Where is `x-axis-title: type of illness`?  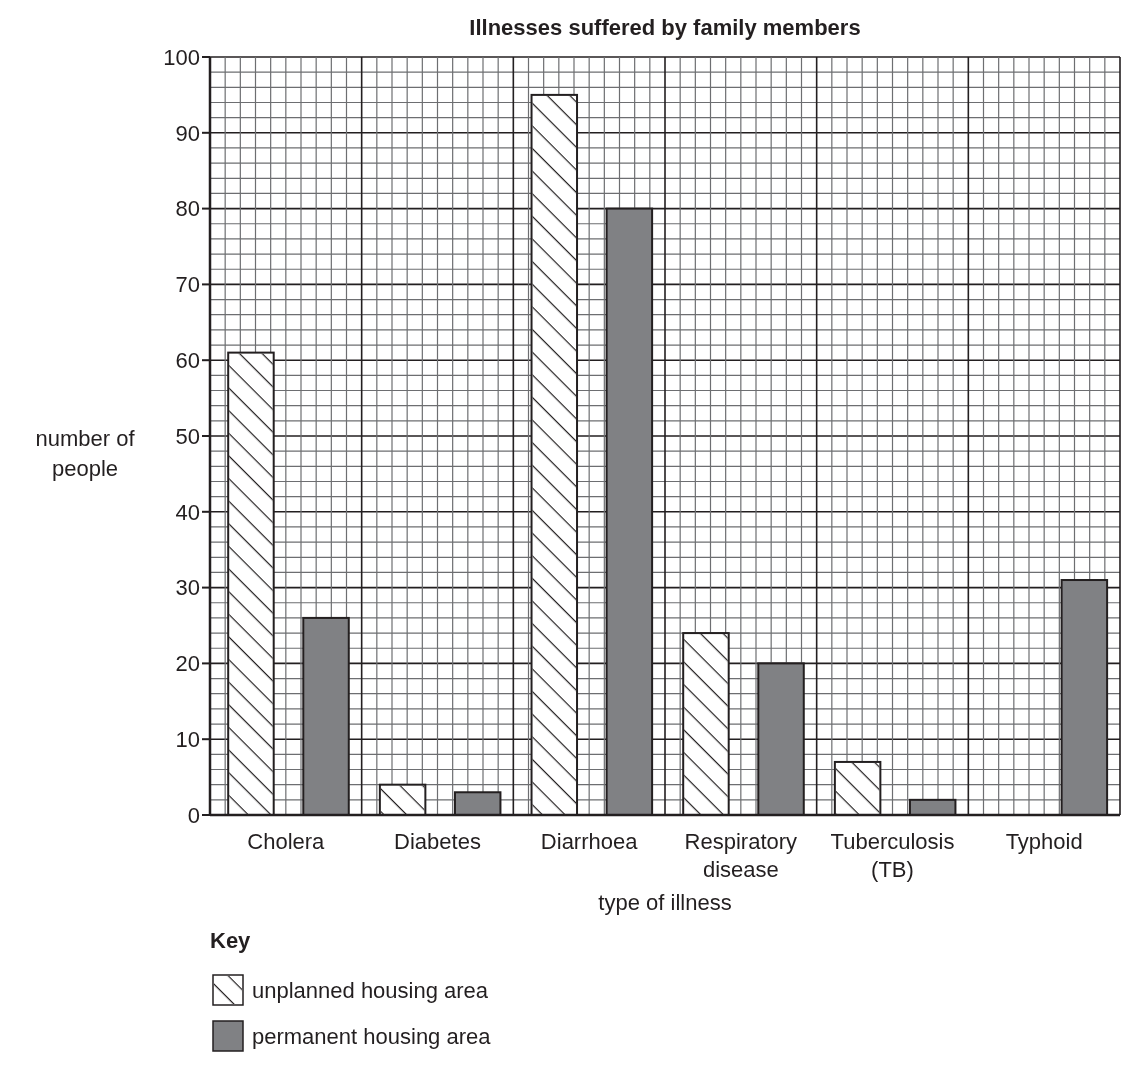
x-axis-title: type of illness is located at coordinates (665, 902).